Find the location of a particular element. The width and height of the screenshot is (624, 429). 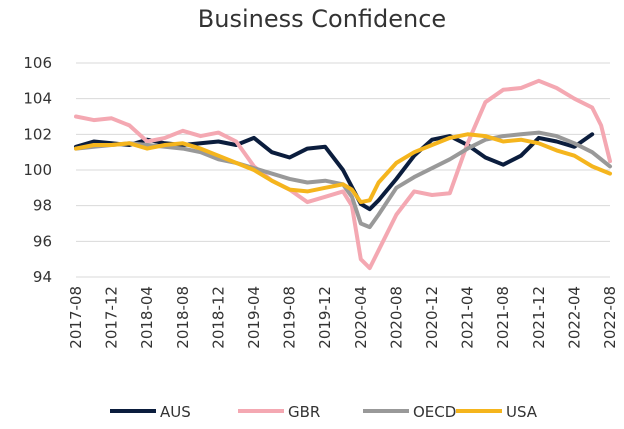

y-tick-label: 98 is located at coordinates (42, 206).